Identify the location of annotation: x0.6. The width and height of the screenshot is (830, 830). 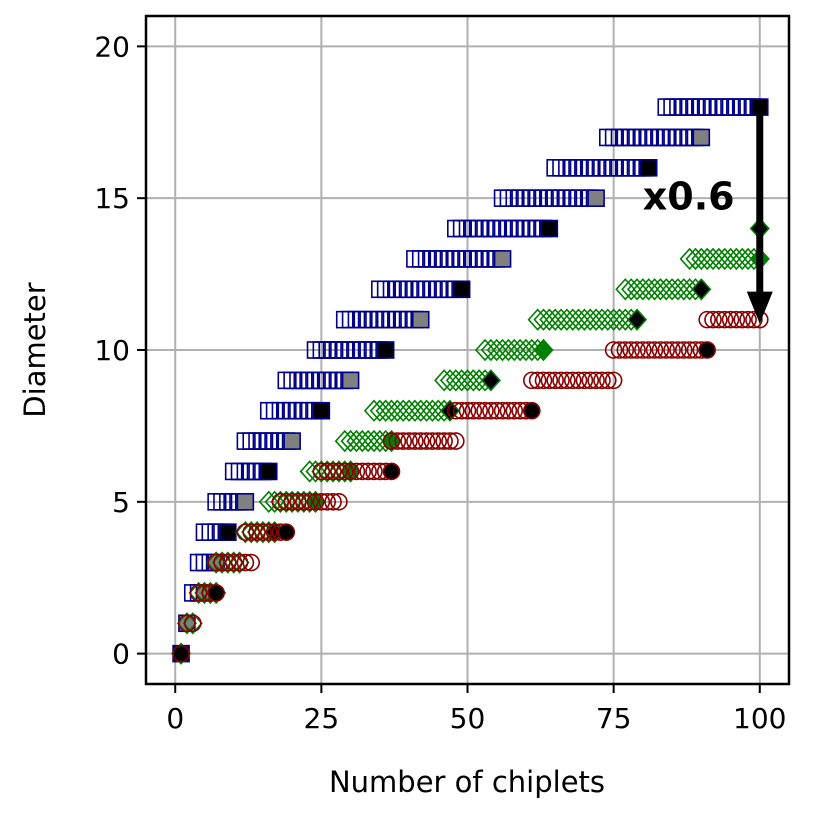
(708, 215).